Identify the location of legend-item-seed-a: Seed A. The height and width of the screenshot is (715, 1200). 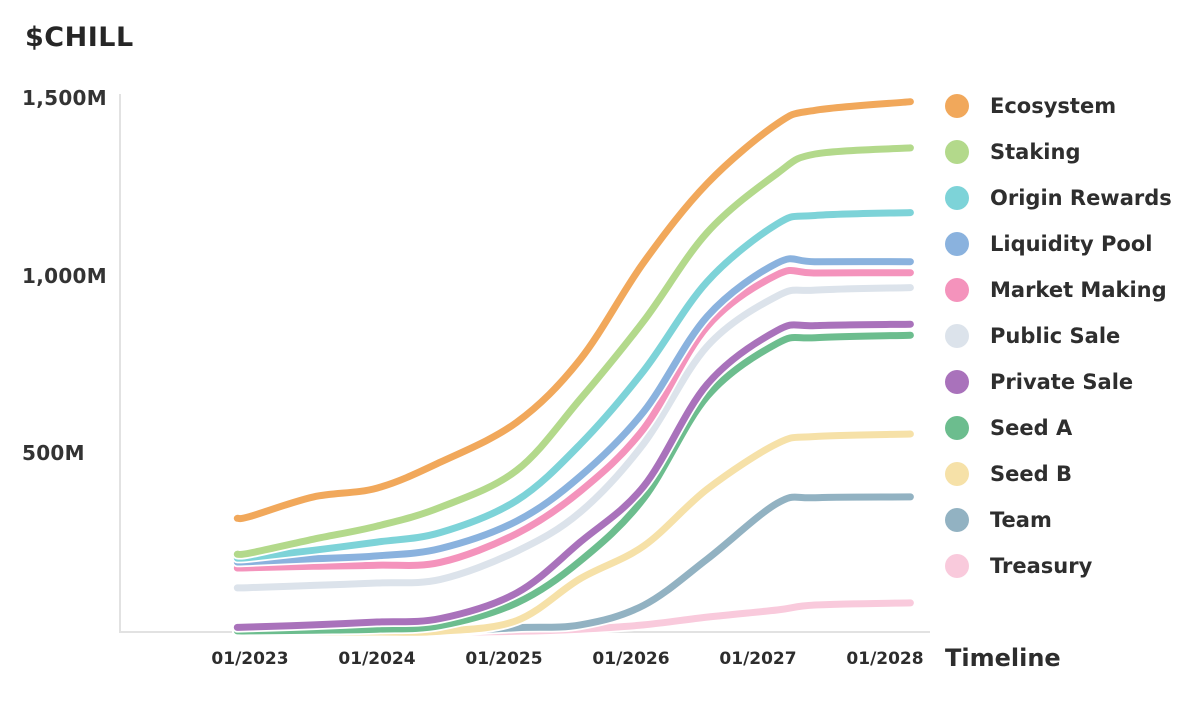
(1058, 428).